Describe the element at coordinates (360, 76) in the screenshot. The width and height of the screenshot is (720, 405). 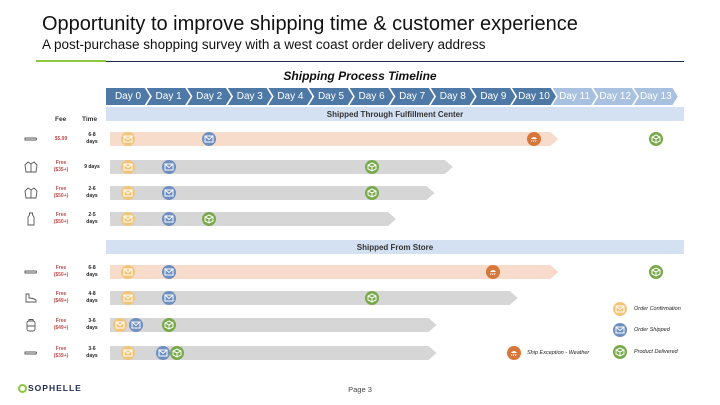
I see `timeline-title: Shipping Process Timeline` at that location.